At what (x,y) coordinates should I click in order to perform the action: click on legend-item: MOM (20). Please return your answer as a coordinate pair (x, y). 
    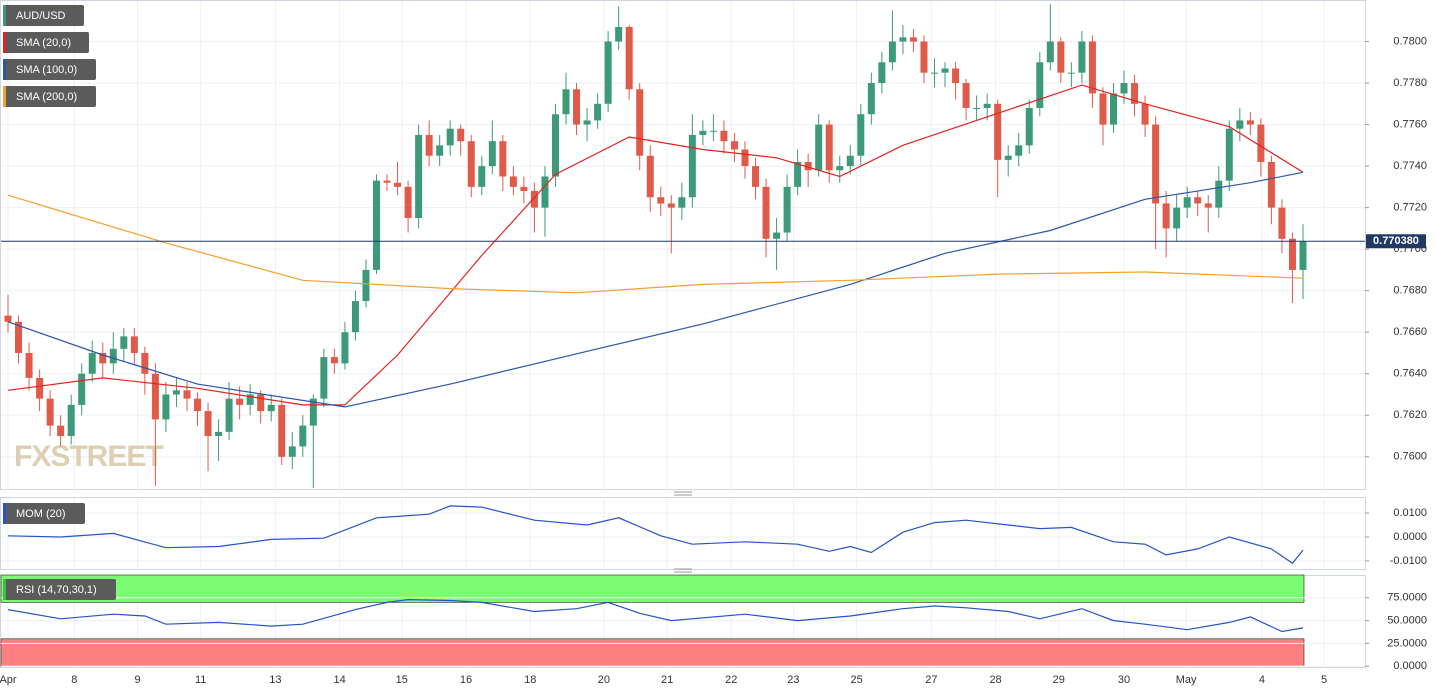
    Looking at the image, I should click on (44, 513).